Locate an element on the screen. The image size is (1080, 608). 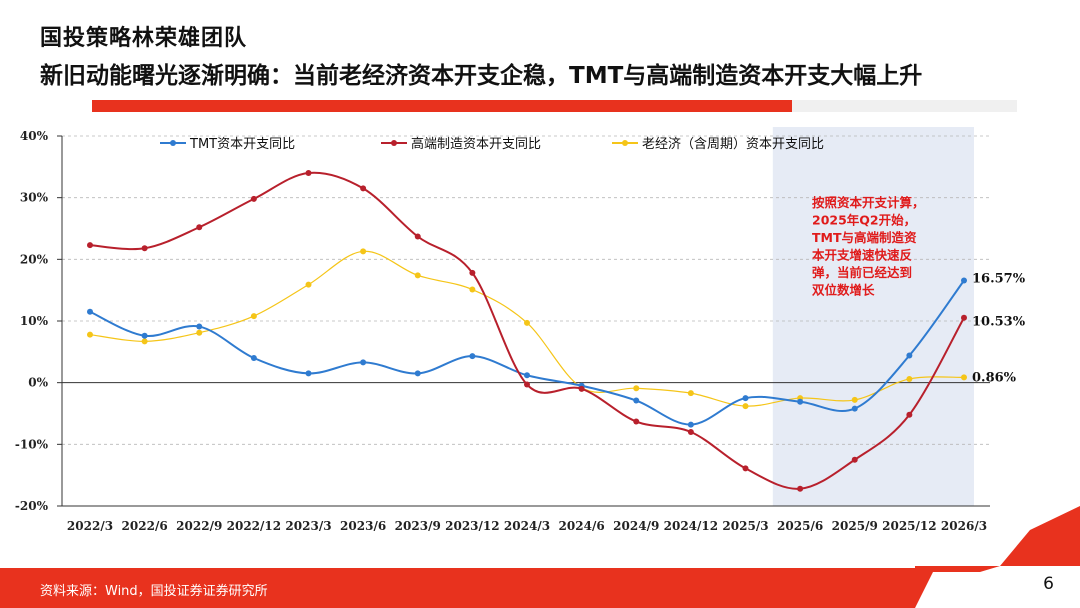
x-tick-label: 2023/12 is located at coordinates (472, 526).